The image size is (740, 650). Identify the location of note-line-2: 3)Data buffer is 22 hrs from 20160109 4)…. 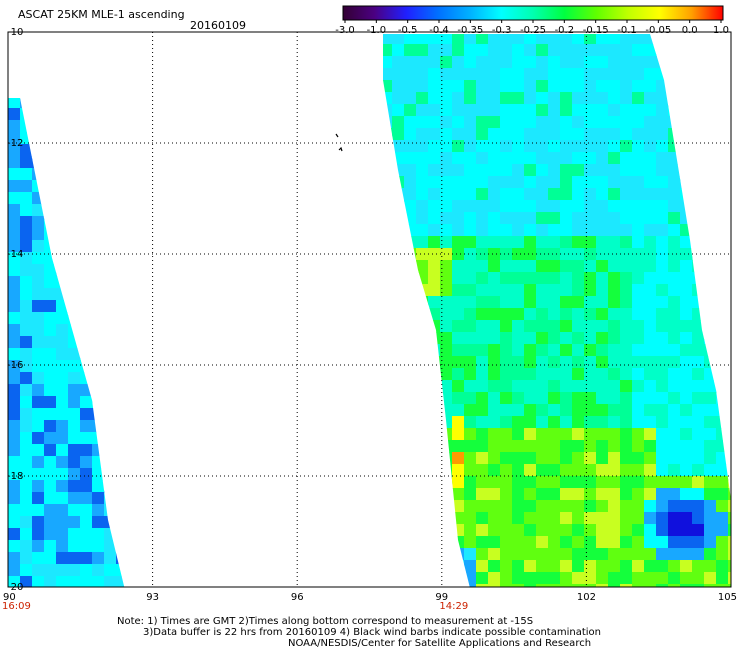
(372, 632).